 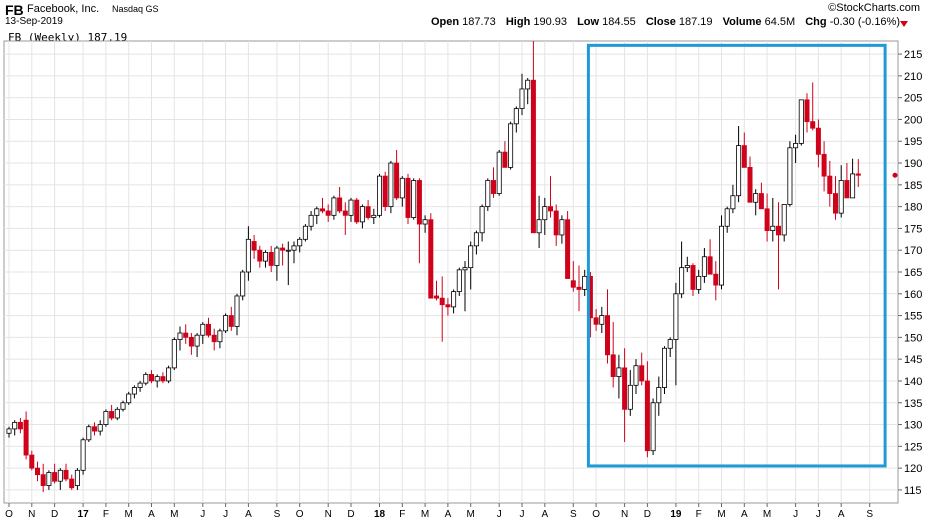 What do you see at coordinates (913, 208) in the screenshot?
I see `y-tick-label: 180` at bounding box center [913, 208].